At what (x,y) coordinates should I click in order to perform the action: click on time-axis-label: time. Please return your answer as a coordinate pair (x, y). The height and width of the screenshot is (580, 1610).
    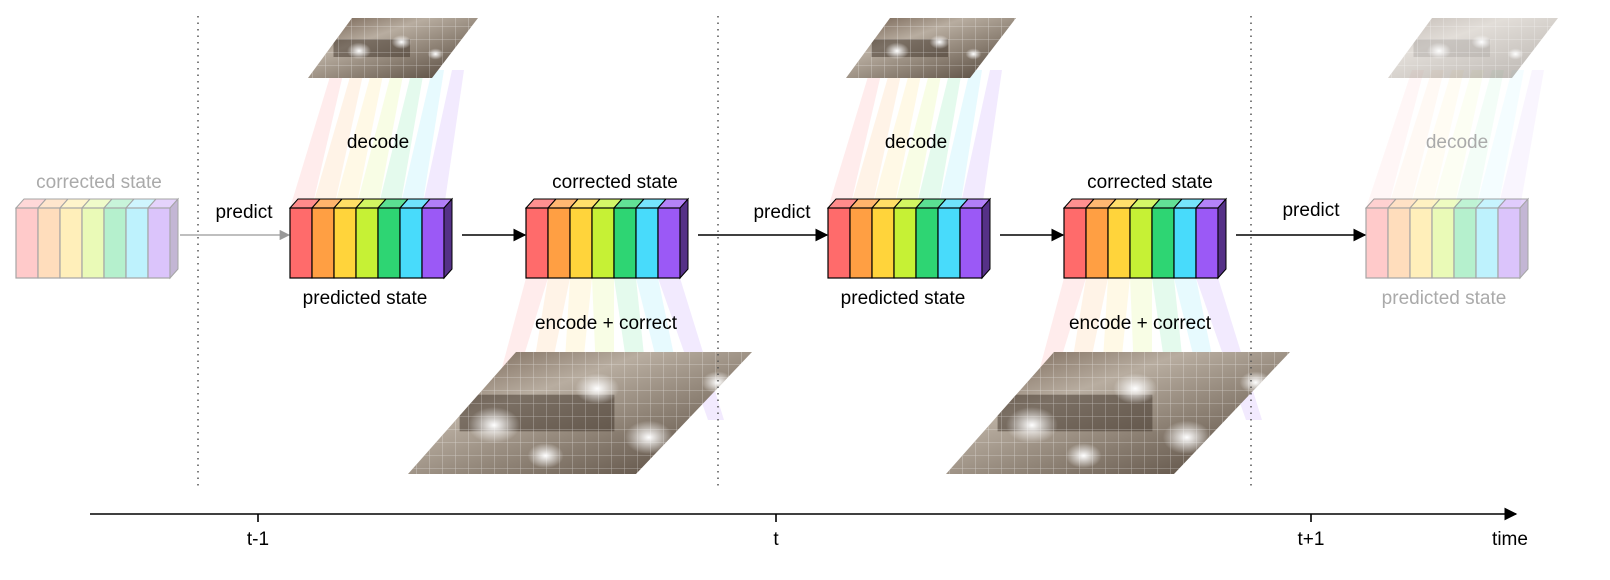
    Looking at the image, I should click on (1510, 539).